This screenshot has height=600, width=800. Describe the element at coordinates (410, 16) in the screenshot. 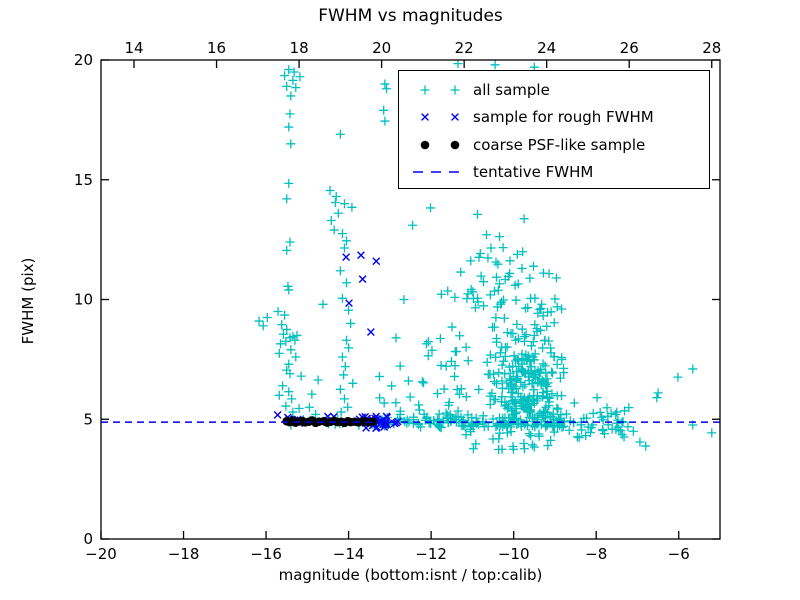

I see `chart-title: FWHM vs magnitudes` at that location.